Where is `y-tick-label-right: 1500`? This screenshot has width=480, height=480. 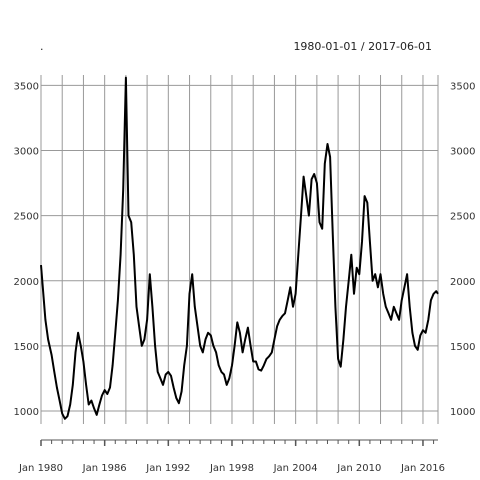
y-tick-label-right: 1500 is located at coordinates (462, 347).